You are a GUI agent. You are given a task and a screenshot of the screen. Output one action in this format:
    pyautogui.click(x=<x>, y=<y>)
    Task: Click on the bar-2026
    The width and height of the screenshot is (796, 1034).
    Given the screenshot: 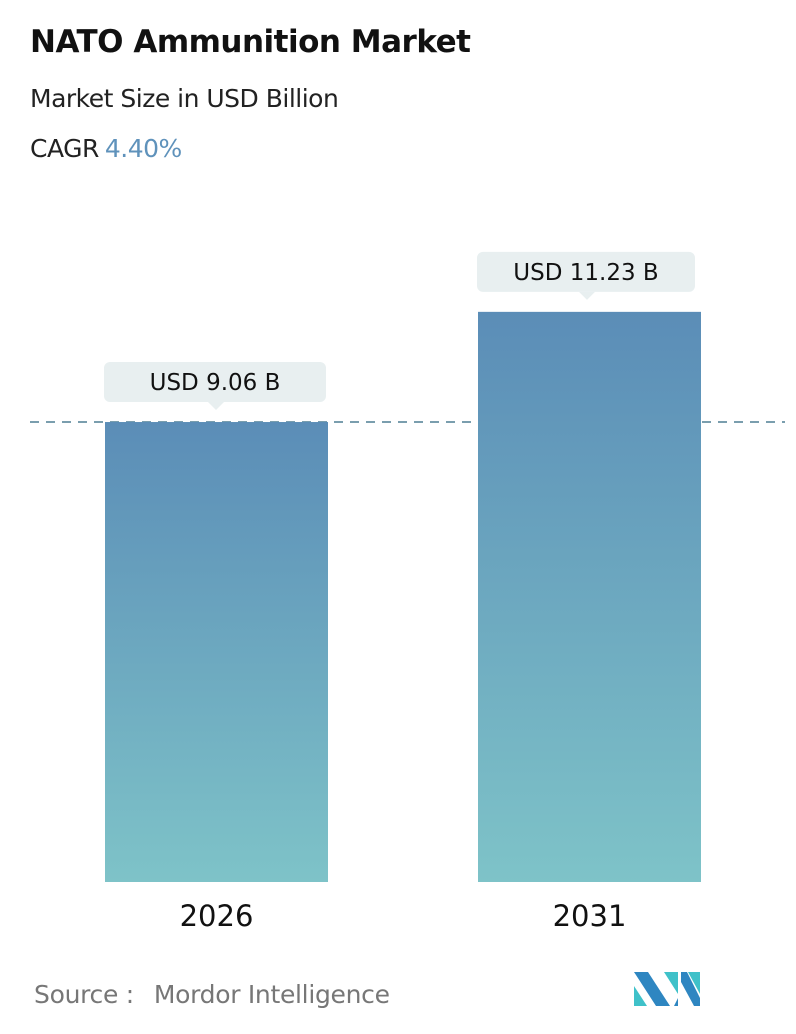 What is the action you would take?
    pyautogui.click(x=216, y=652)
    